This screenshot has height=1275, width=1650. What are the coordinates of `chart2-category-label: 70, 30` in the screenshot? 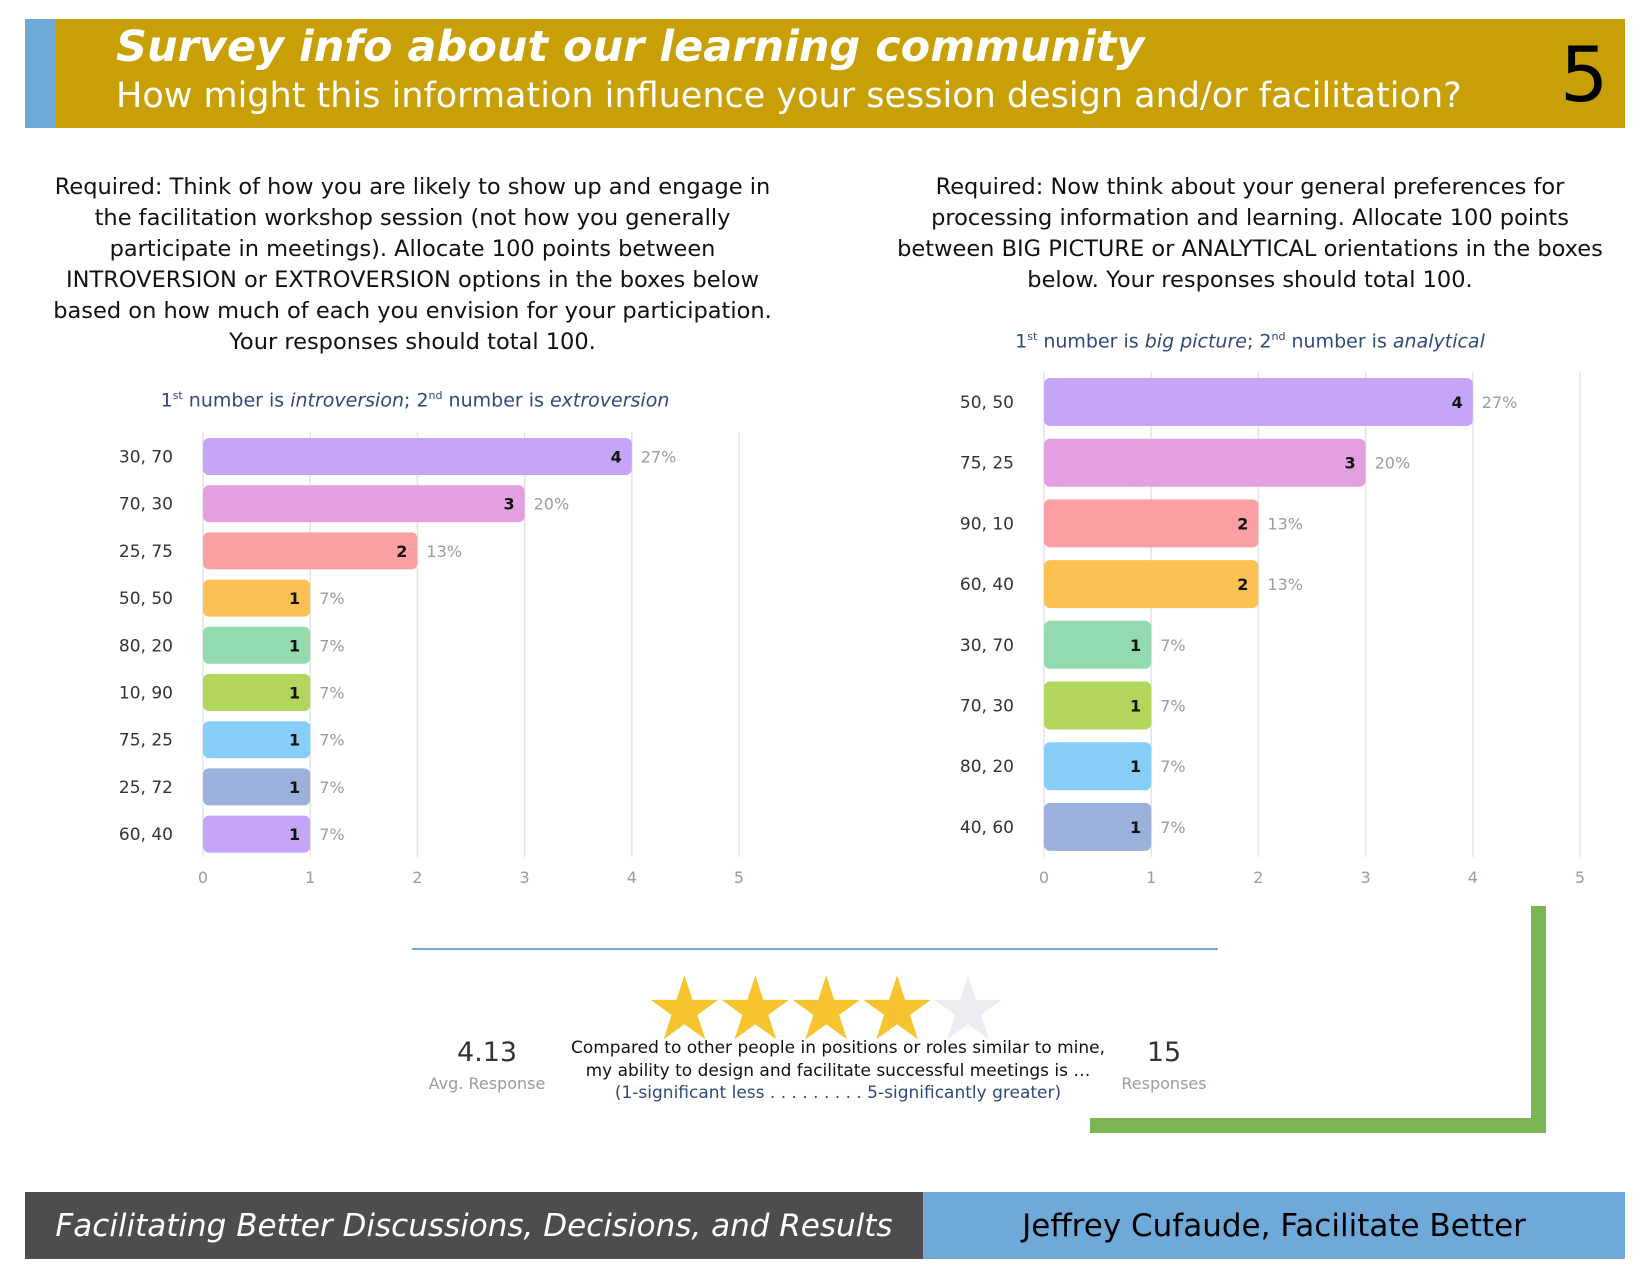 It's located at (987, 707).